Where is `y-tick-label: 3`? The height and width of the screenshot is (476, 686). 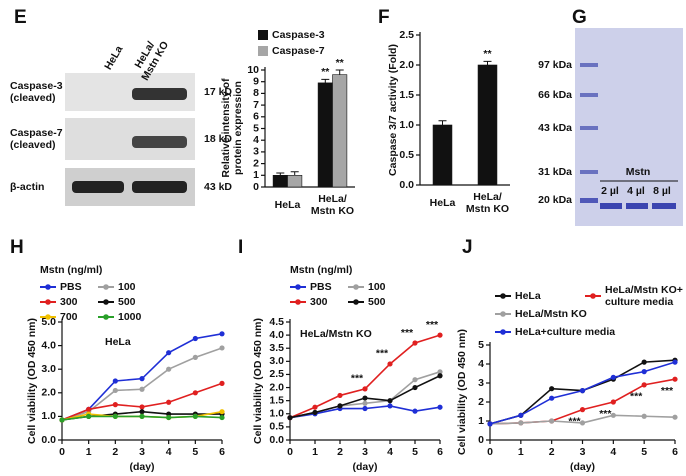 y-tick-label: 3 is located at coordinates (481, 383).